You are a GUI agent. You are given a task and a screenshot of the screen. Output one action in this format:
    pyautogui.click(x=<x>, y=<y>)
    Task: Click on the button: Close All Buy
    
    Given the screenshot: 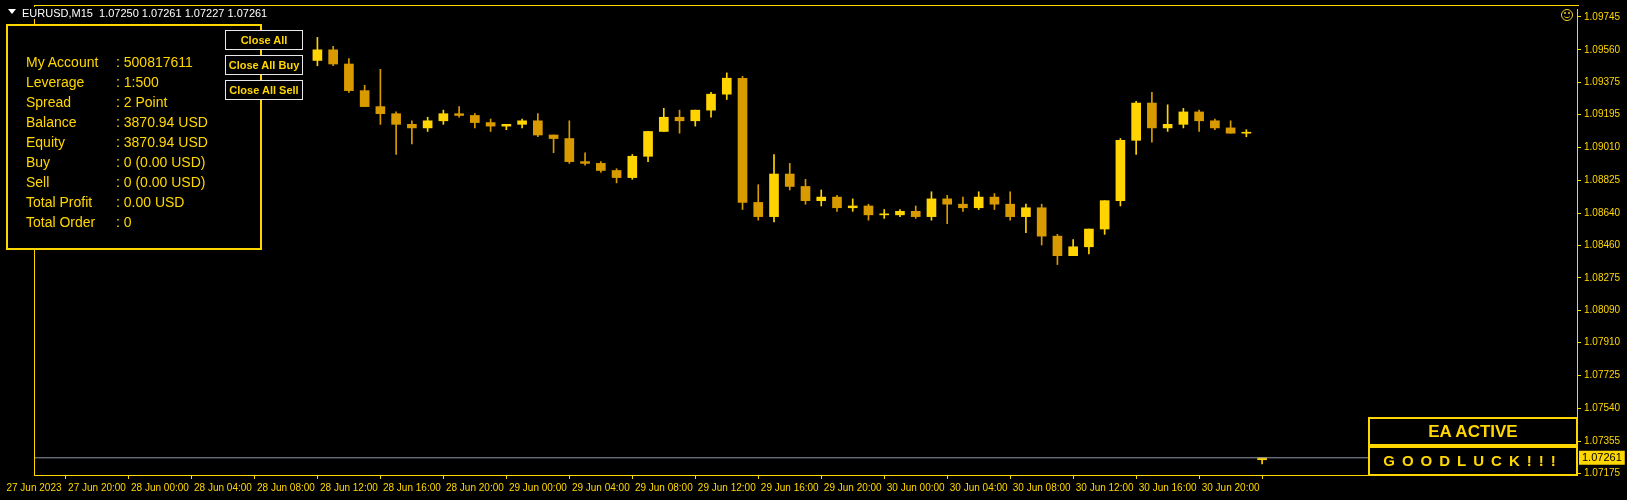 What is the action you would take?
    pyautogui.click(x=264, y=65)
    